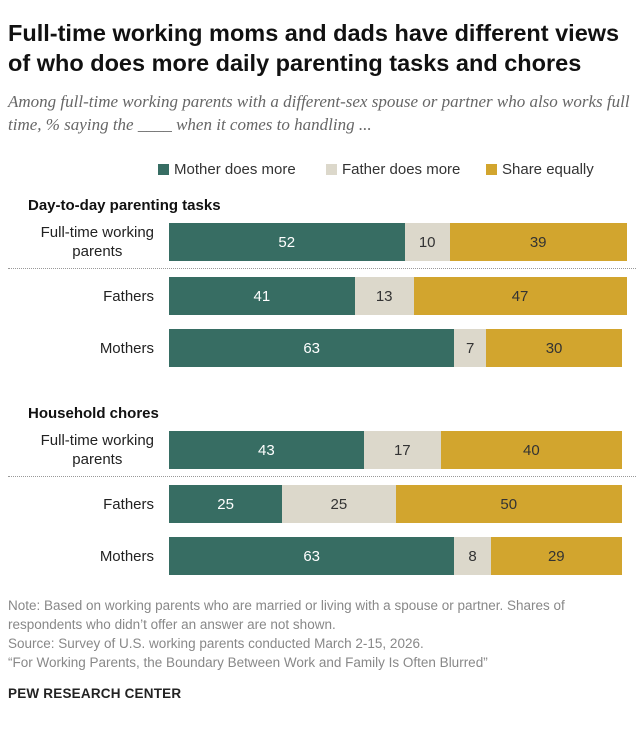 The height and width of the screenshot is (729, 639). I want to click on legend-swatch-equal, so click(491, 169).